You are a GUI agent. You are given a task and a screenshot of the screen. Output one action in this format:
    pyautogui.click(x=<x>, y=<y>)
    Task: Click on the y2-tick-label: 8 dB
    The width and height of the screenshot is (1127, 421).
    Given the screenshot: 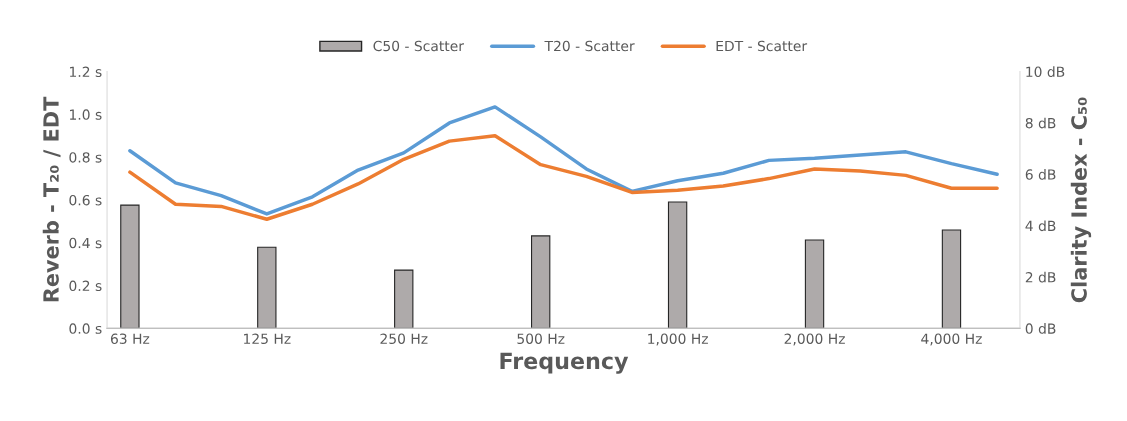 What is the action you would take?
    pyautogui.click(x=1040, y=123)
    